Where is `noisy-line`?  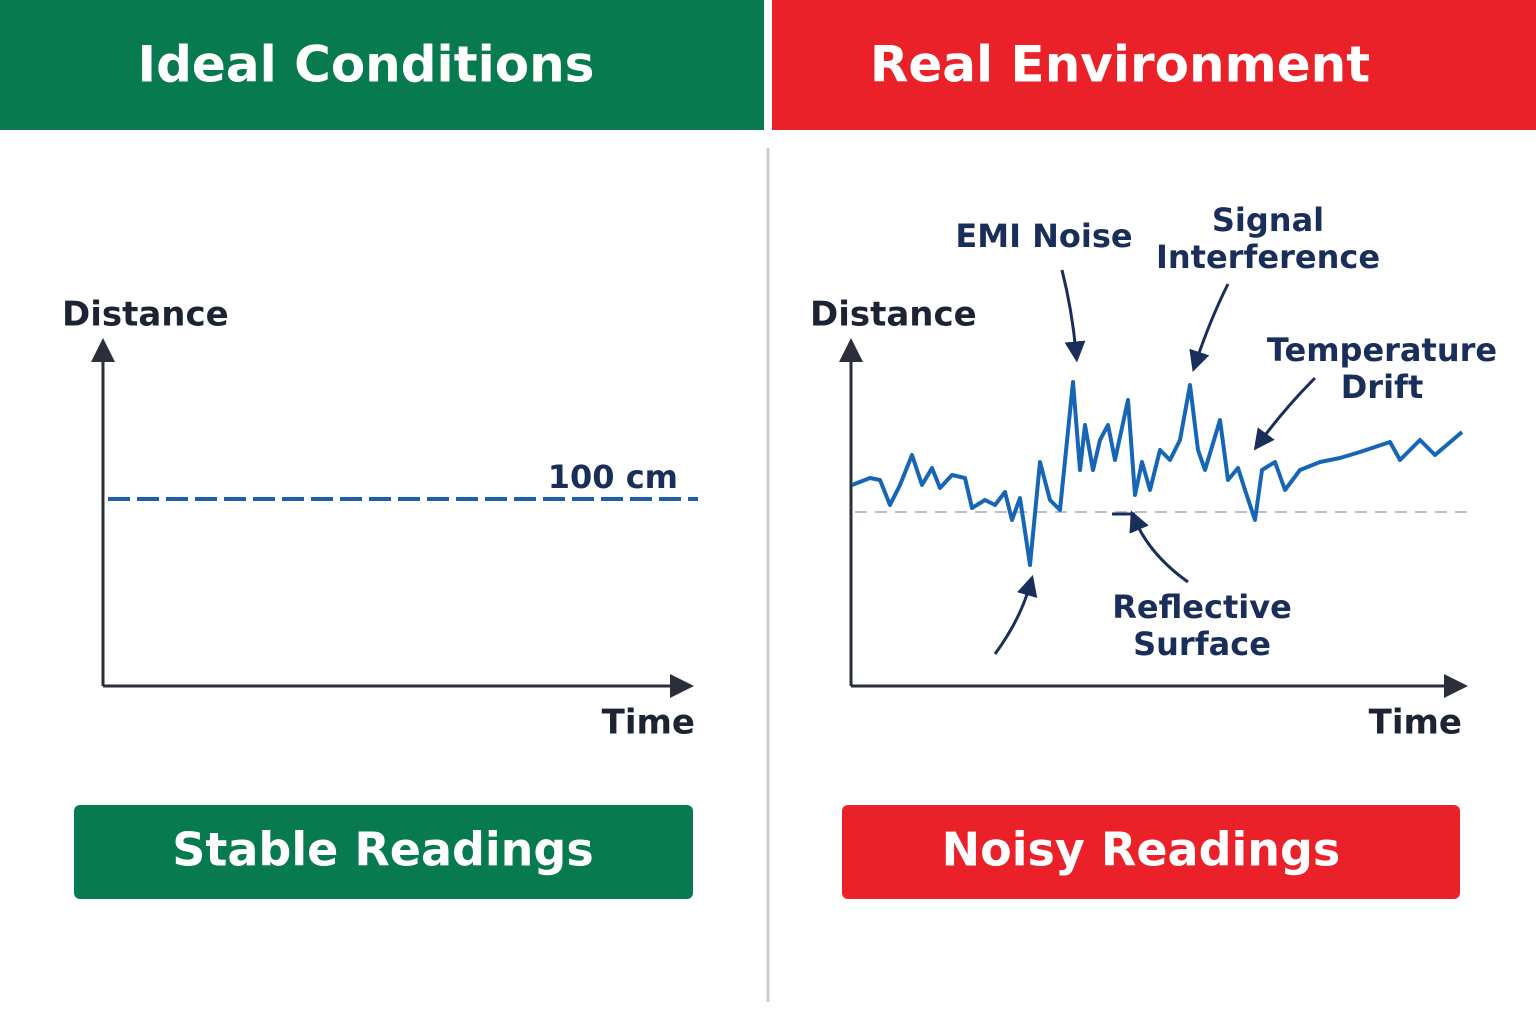 noisy-line is located at coordinates (1157, 473).